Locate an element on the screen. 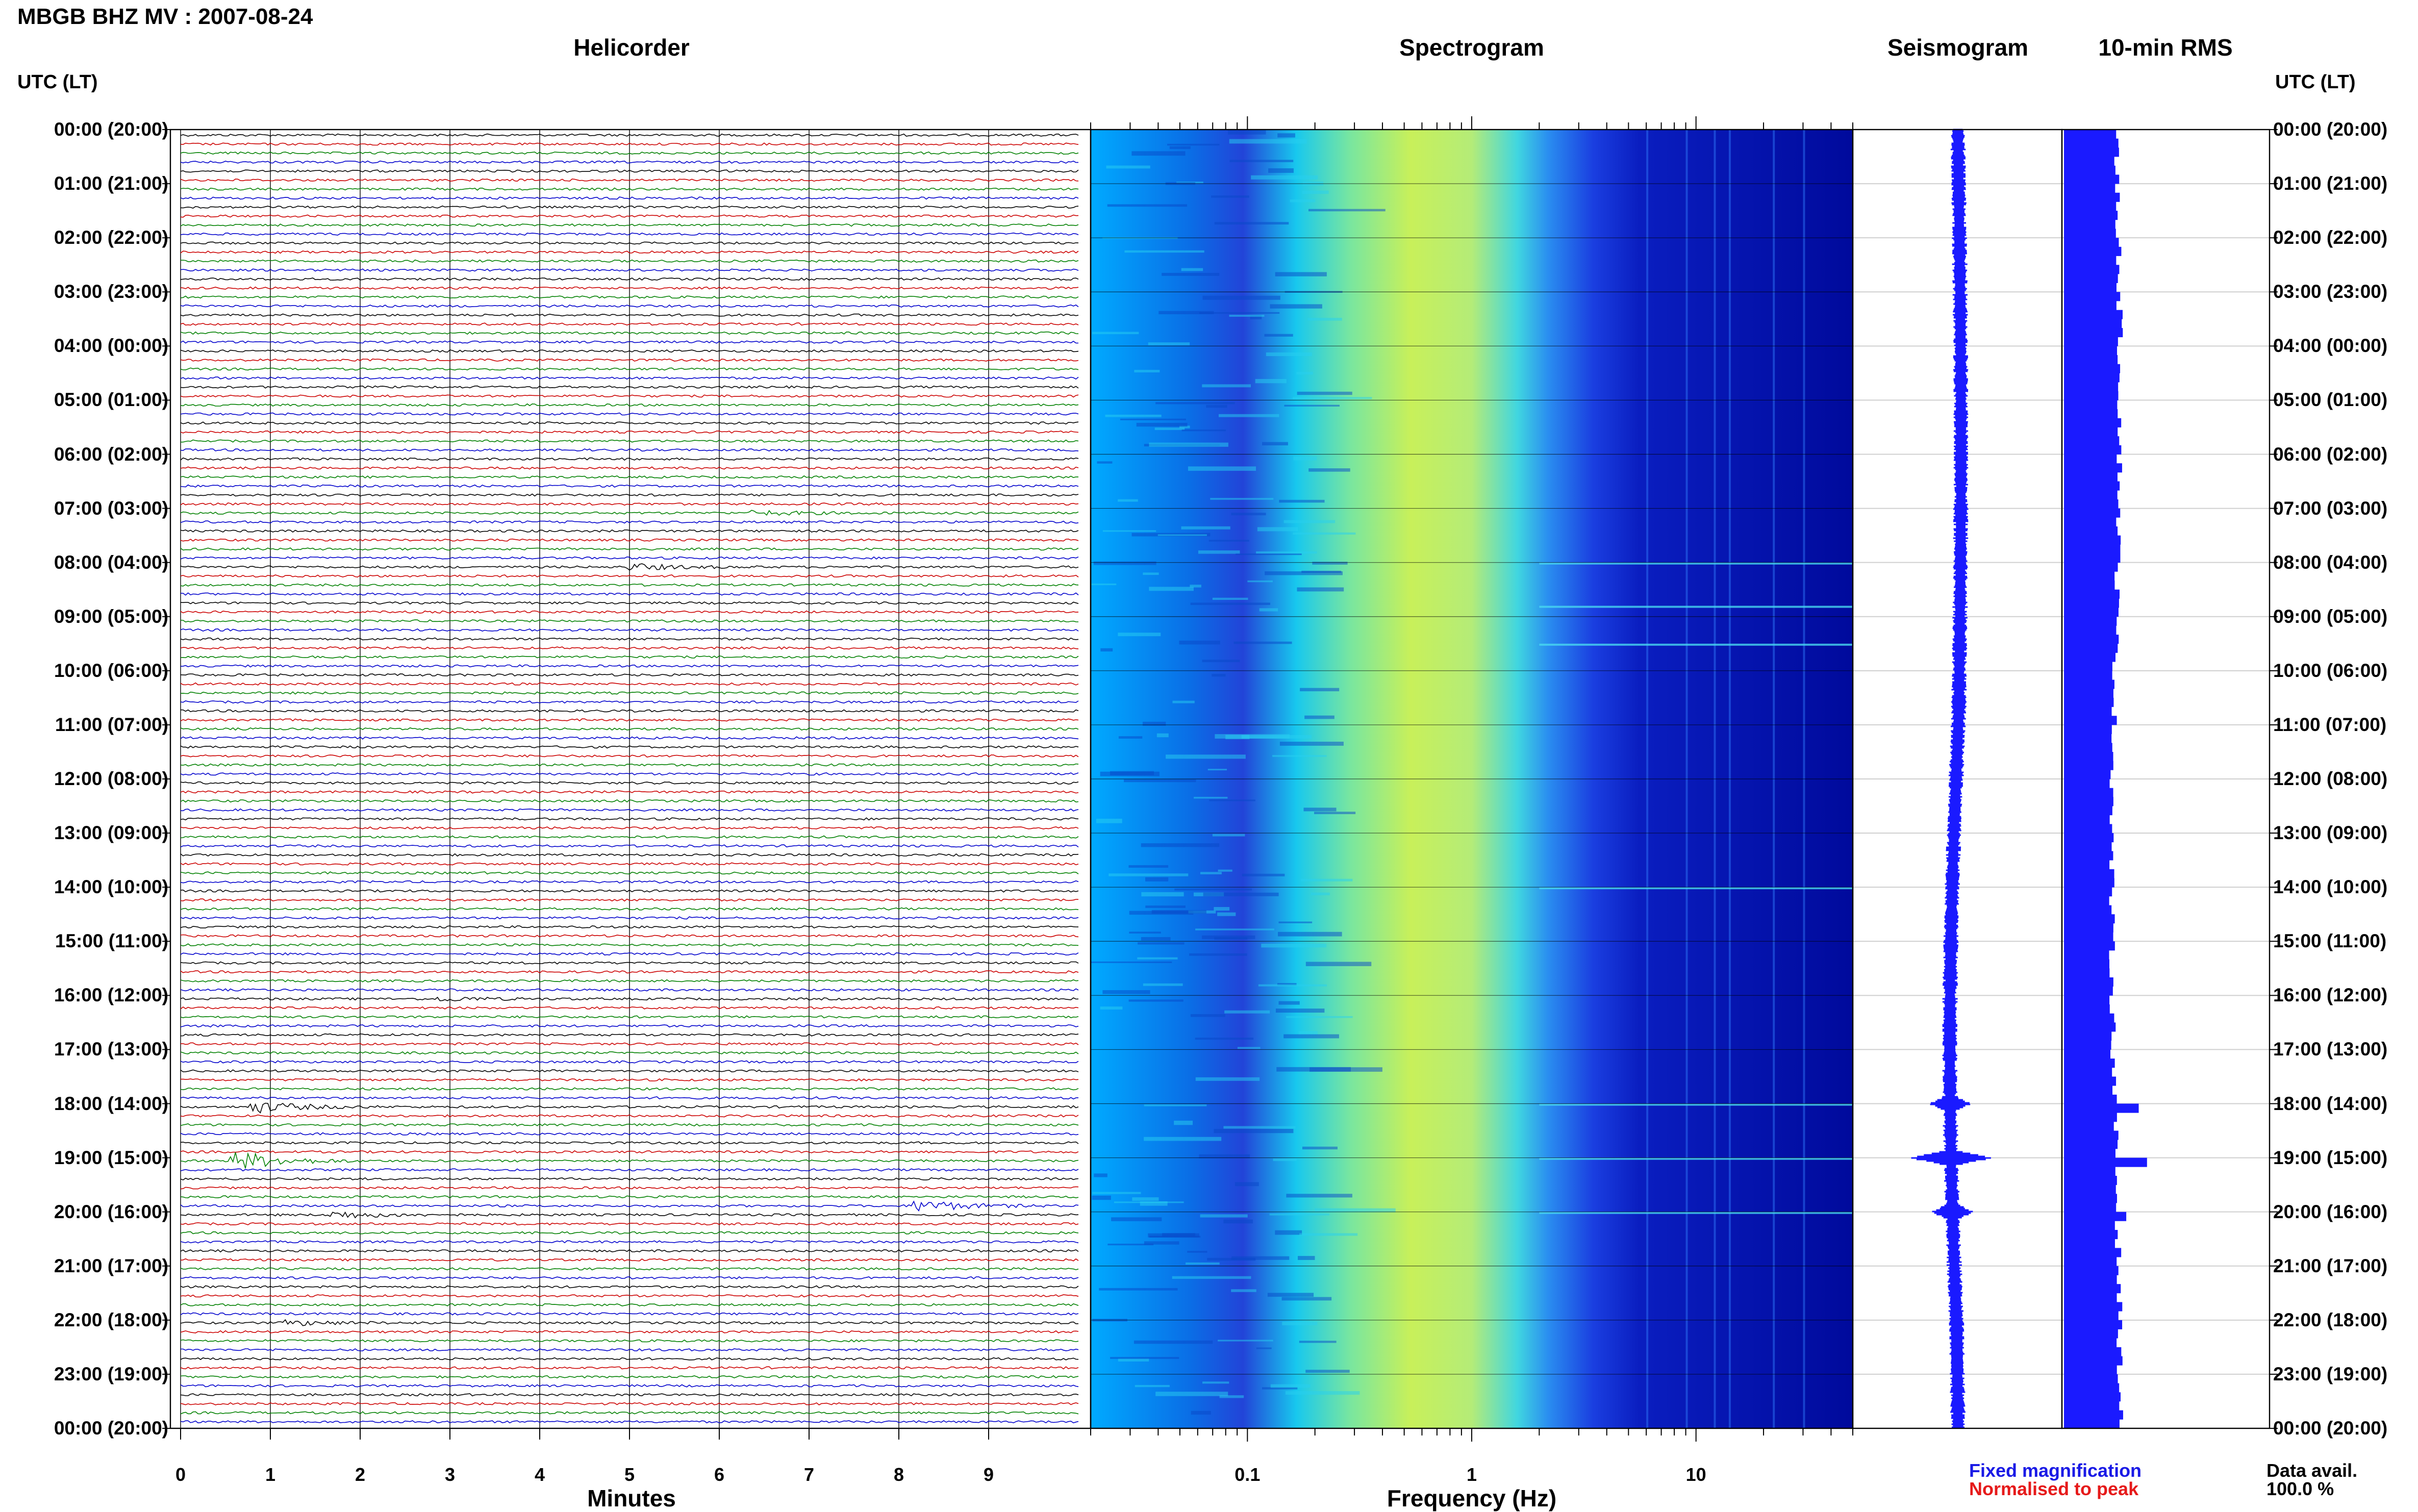  time-label-left: 16:00 (12:00) is located at coordinates (111, 995).